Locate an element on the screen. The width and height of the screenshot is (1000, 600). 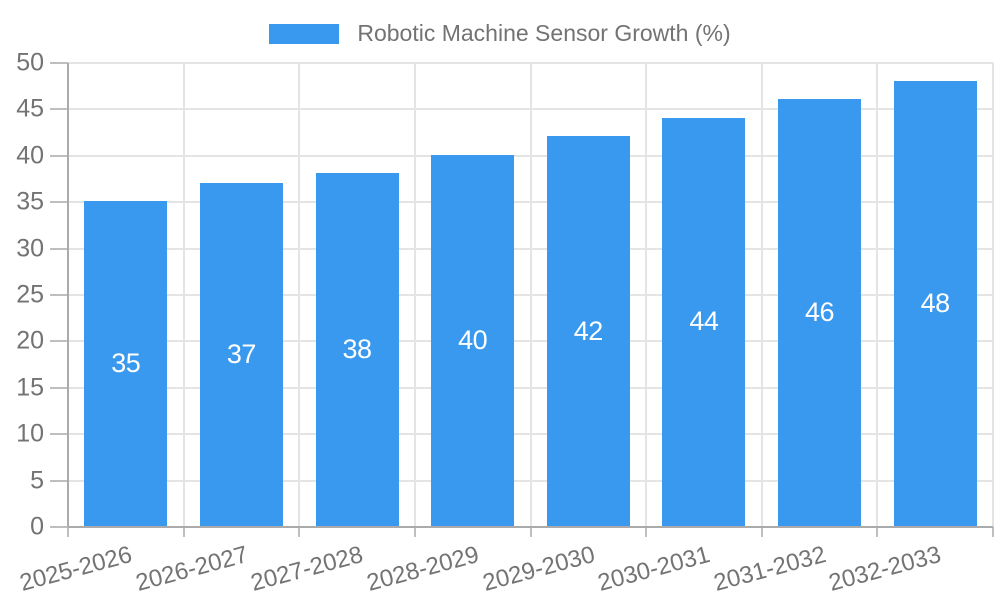
x-tick-label: 2031-2032 is located at coordinates (769, 569).